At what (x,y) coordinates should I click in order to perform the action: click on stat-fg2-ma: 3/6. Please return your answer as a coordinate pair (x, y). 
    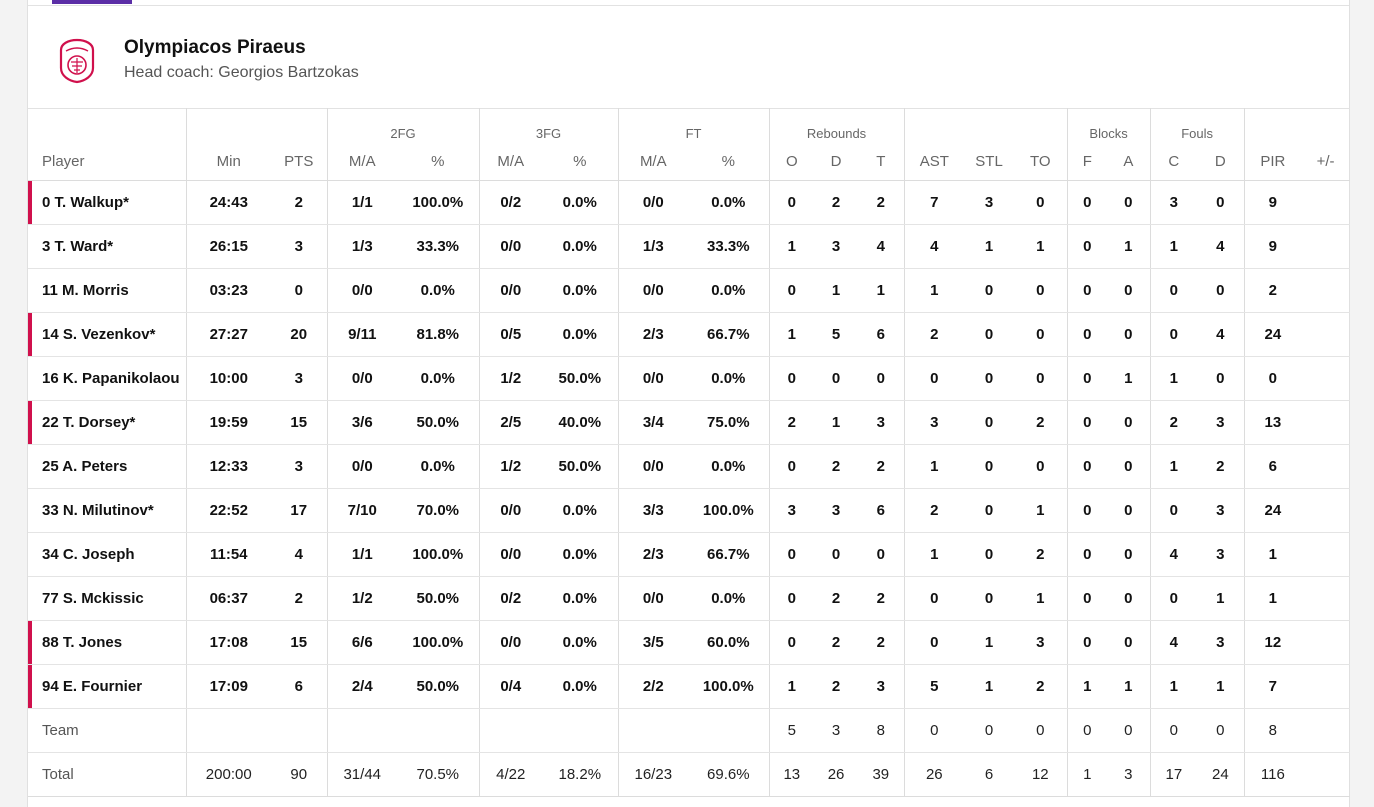
    Looking at the image, I should click on (361, 422).